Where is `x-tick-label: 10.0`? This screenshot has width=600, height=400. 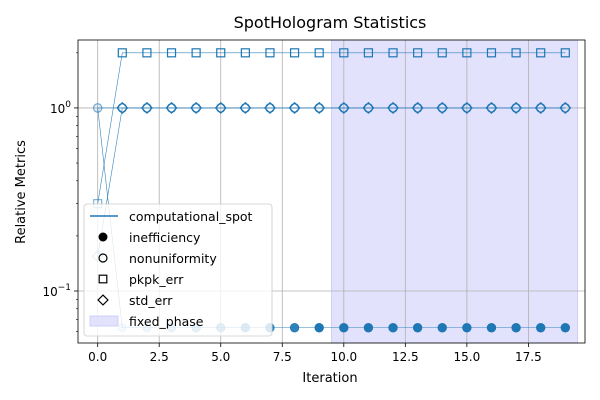 x-tick-label: 10.0 is located at coordinates (343, 357).